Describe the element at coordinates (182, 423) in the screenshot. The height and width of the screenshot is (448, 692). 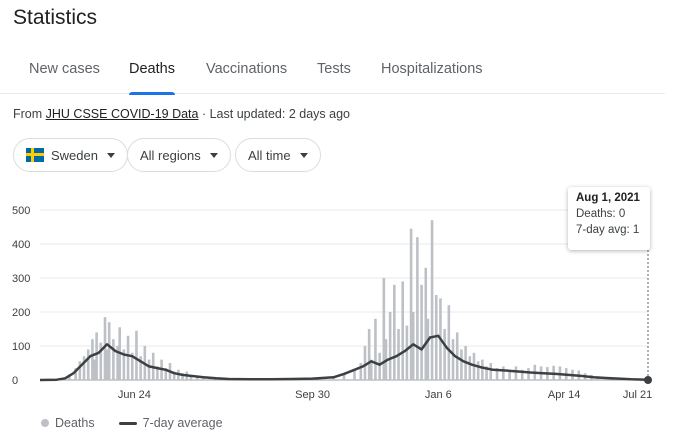
I see `legend-average-label: 7-day average` at that location.